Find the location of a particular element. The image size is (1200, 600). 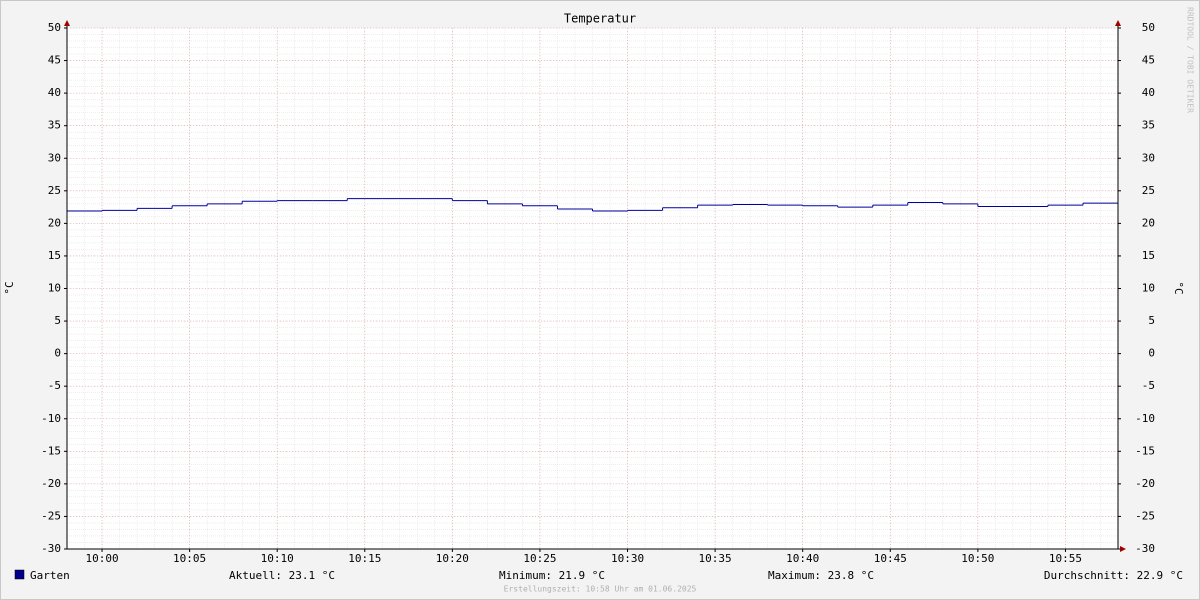

x-tick-label: 10:50 is located at coordinates (977, 558).